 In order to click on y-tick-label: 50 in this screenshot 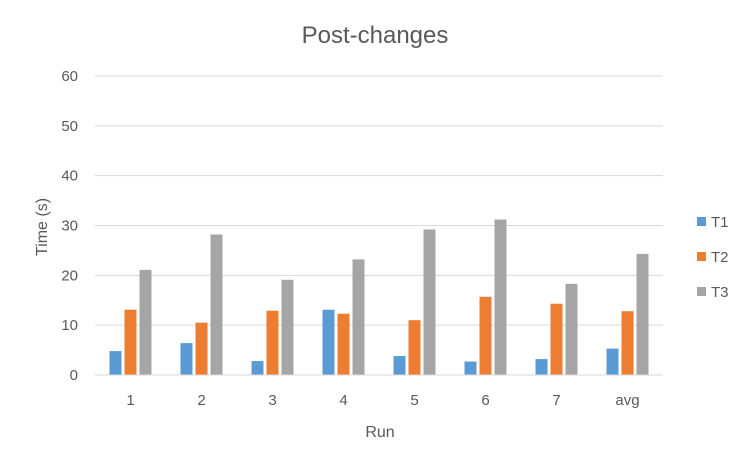, I will do `click(69, 126)`.